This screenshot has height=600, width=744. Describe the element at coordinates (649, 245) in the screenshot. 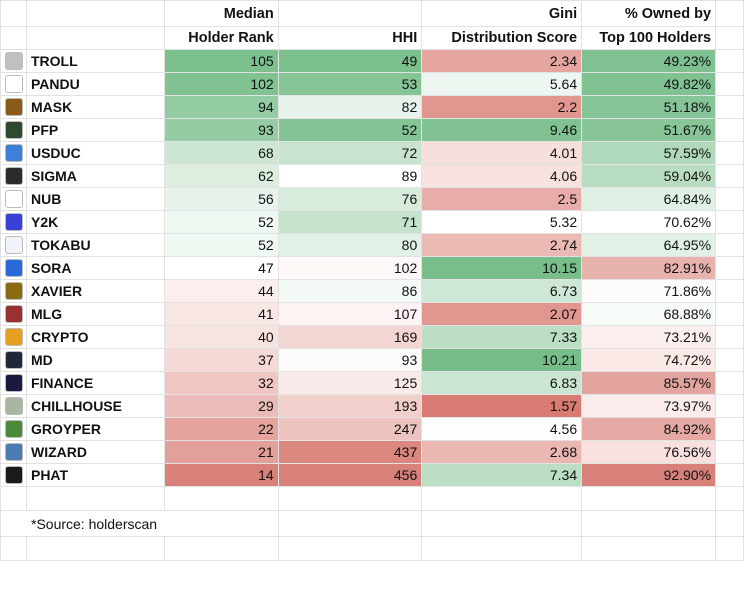

I see `owned-top-100: 64.95%` at that location.